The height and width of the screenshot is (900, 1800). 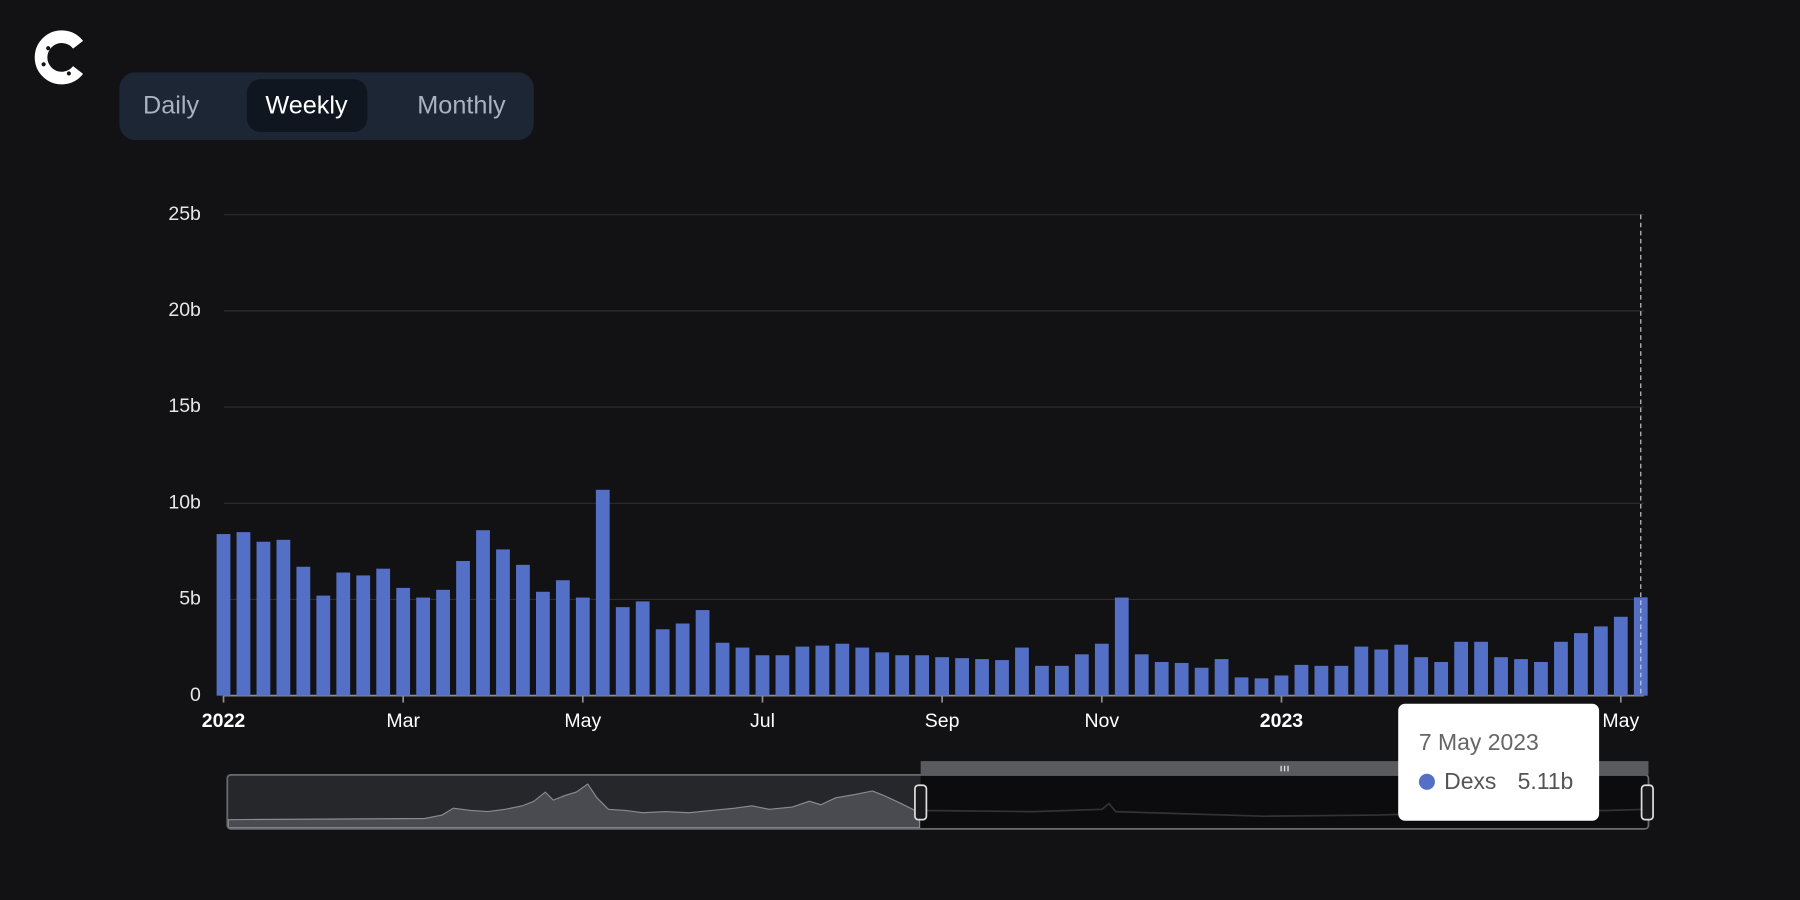 I want to click on y-tick-label: 15b, so click(x=184, y=406).